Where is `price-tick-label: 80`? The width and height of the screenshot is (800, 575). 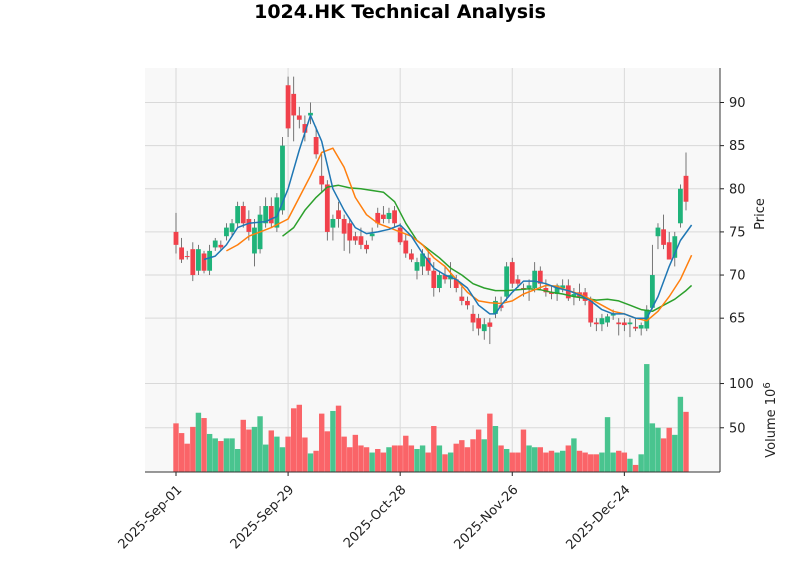 price-tick-label: 80 is located at coordinates (737, 189).